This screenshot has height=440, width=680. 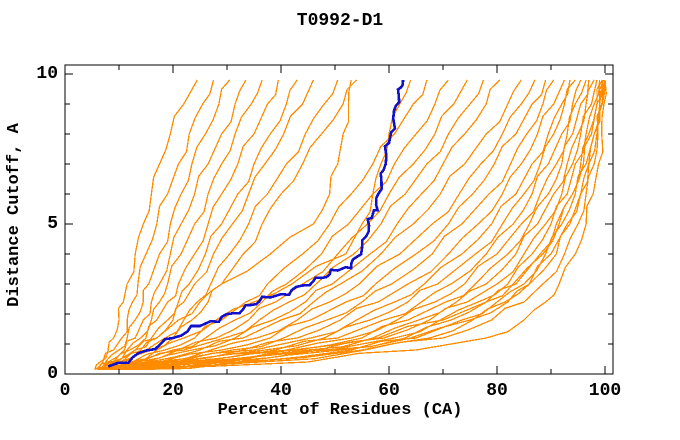 I want to click on y-tick-label: 5, so click(x=52, y=224).